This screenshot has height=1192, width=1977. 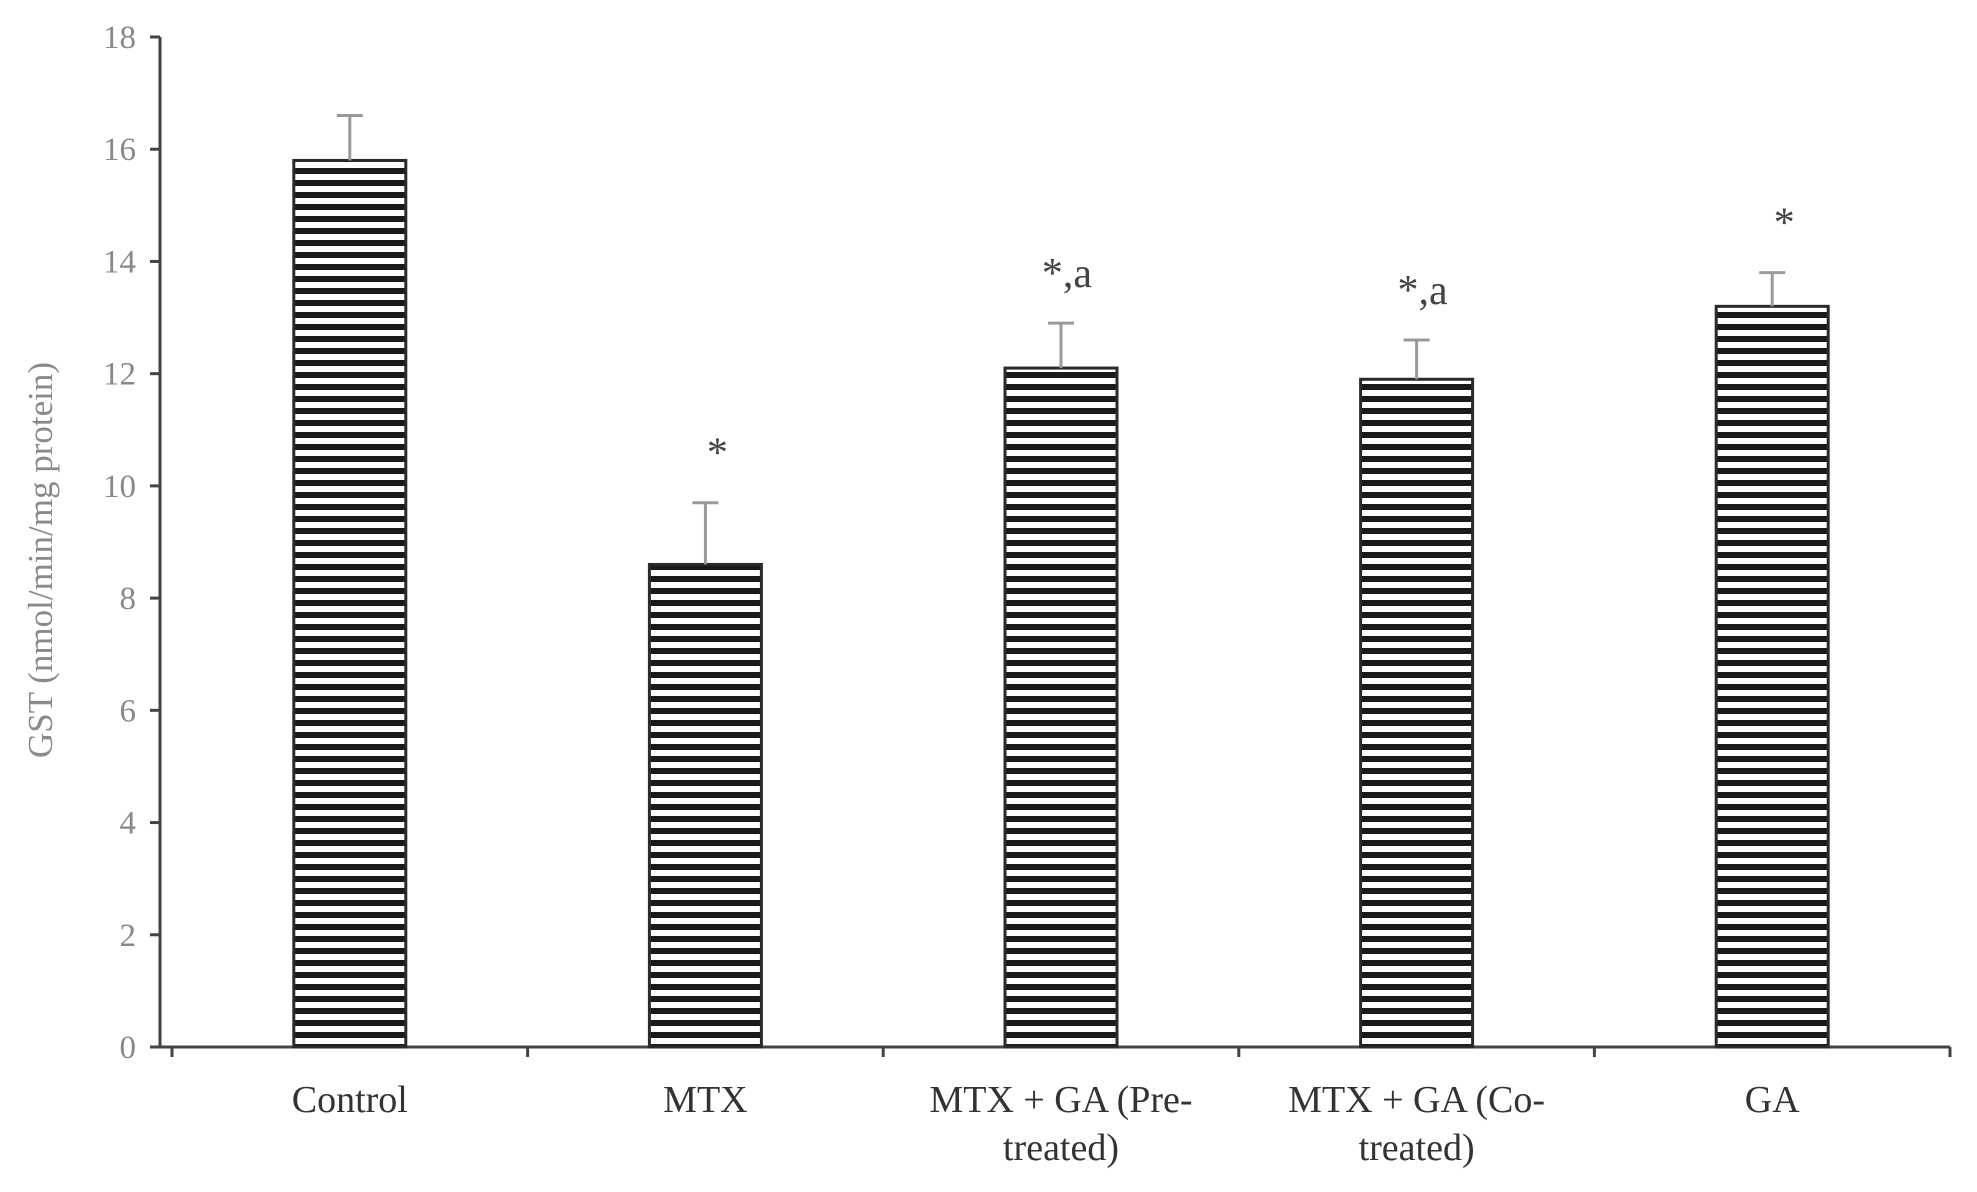 What do you see at coordinates (128, 599) in the screenshot?
I see `y-tick-label: 8` at bounding box center [128, 599].